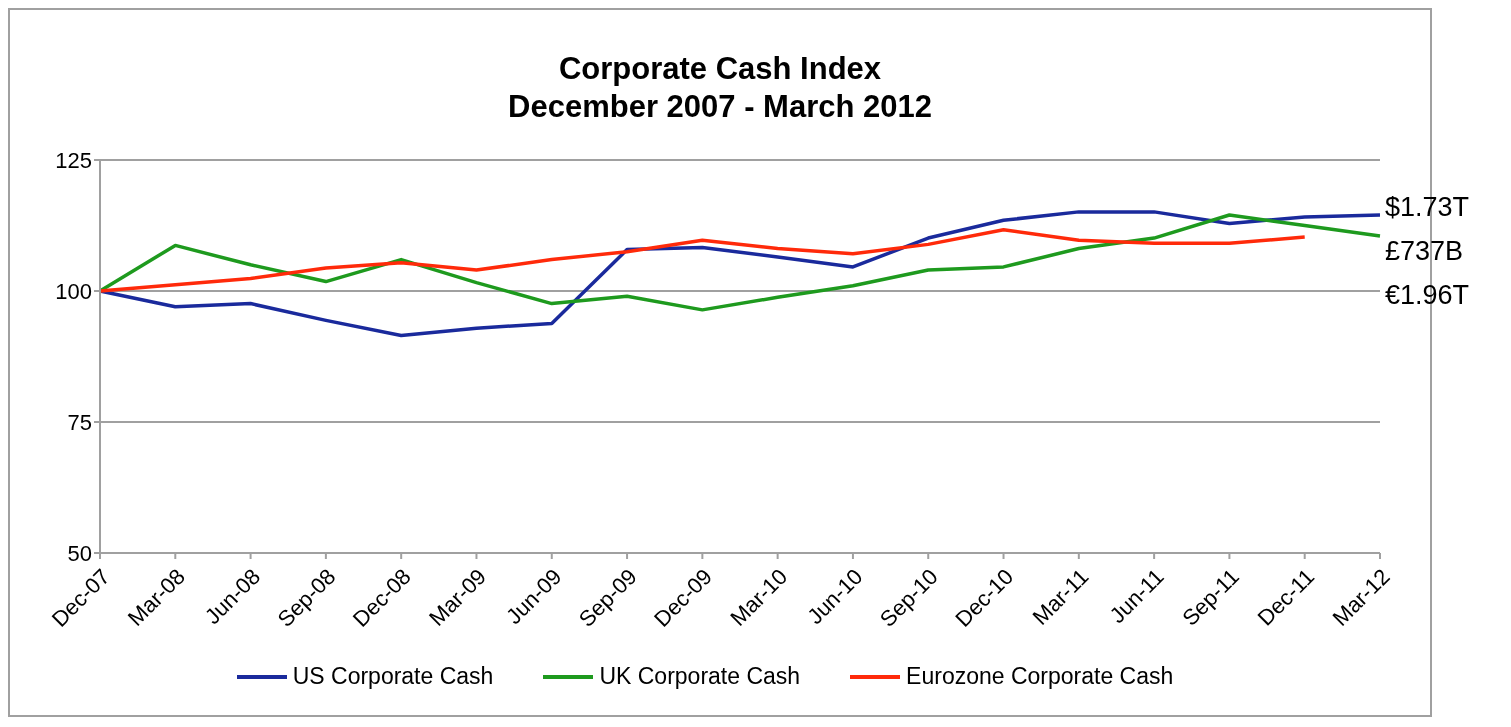  Describe the element at coordinates (73, 291) in the screenshot. I see `y-tick-label: 100` at that location.